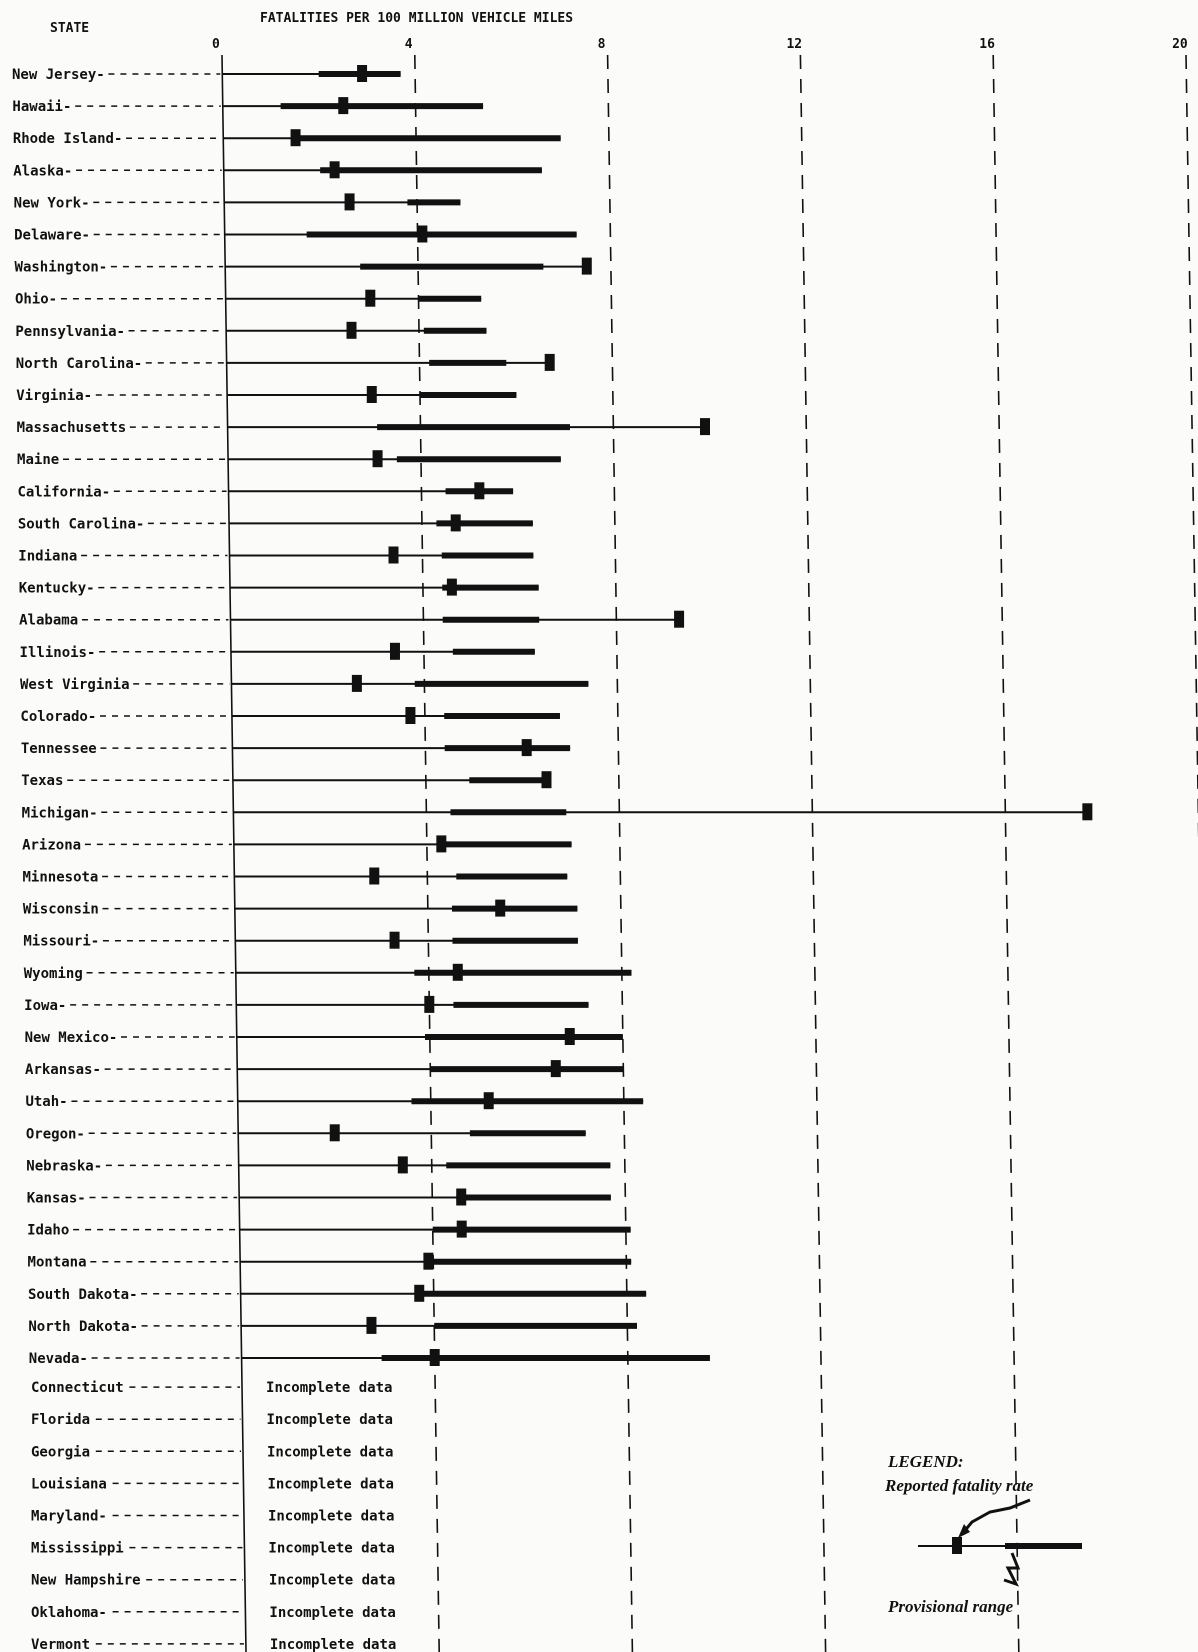 The height and width of the screenshot is (1652, 1198). What do you see at coordinates (324, 1069) in the screenshot?
I see `state-row: Arkansas-` at bounding box center [324, 1069].